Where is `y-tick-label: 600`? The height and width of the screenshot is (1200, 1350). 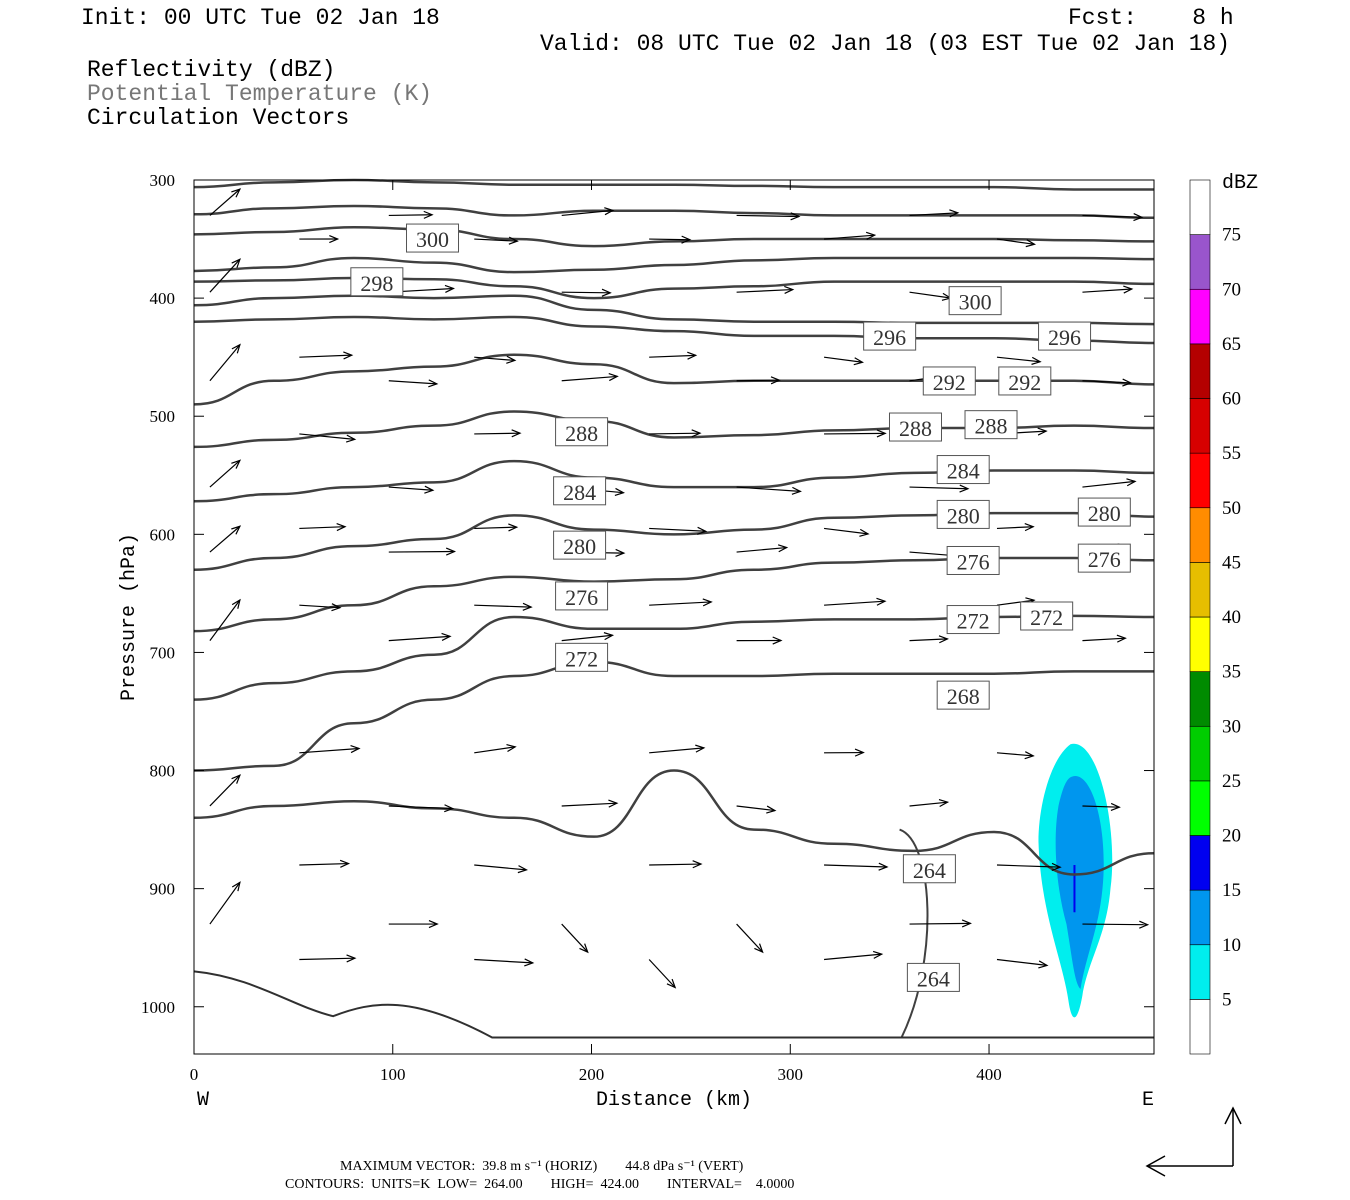 y-tick-label: 600 is located at coordinates (163, 534).